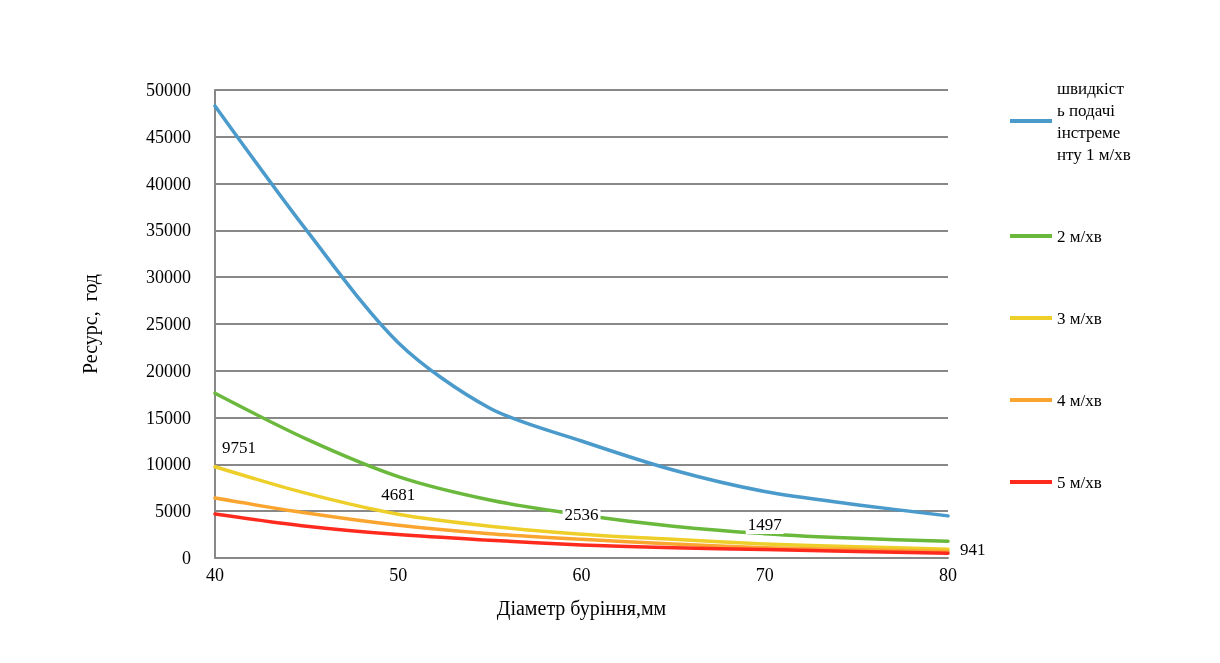 The image size is (1220, 663). What do you see at coordinates (168, 230) in the screenshot?
I see `y-tick-label: 35000` at bounding box center [168, 230].